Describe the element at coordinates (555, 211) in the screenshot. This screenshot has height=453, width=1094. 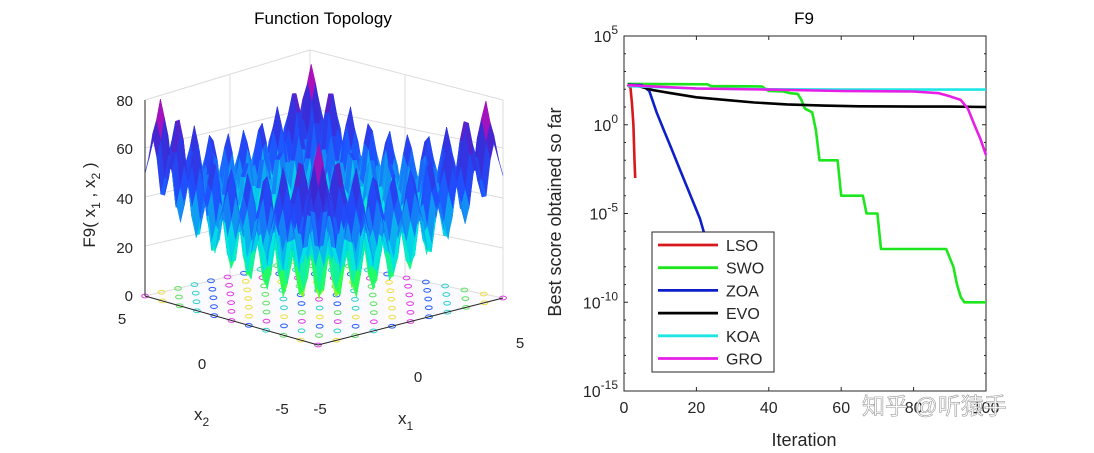
I see `convergence-ylabel: Best score obtained so far` at that location.